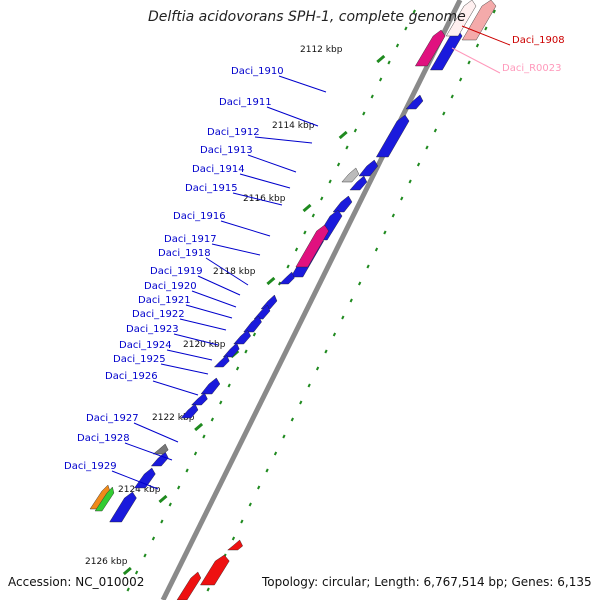 This screenshot has height=600, width=600. I want to click on gene-label: Daci_1924, so click(145, 345).